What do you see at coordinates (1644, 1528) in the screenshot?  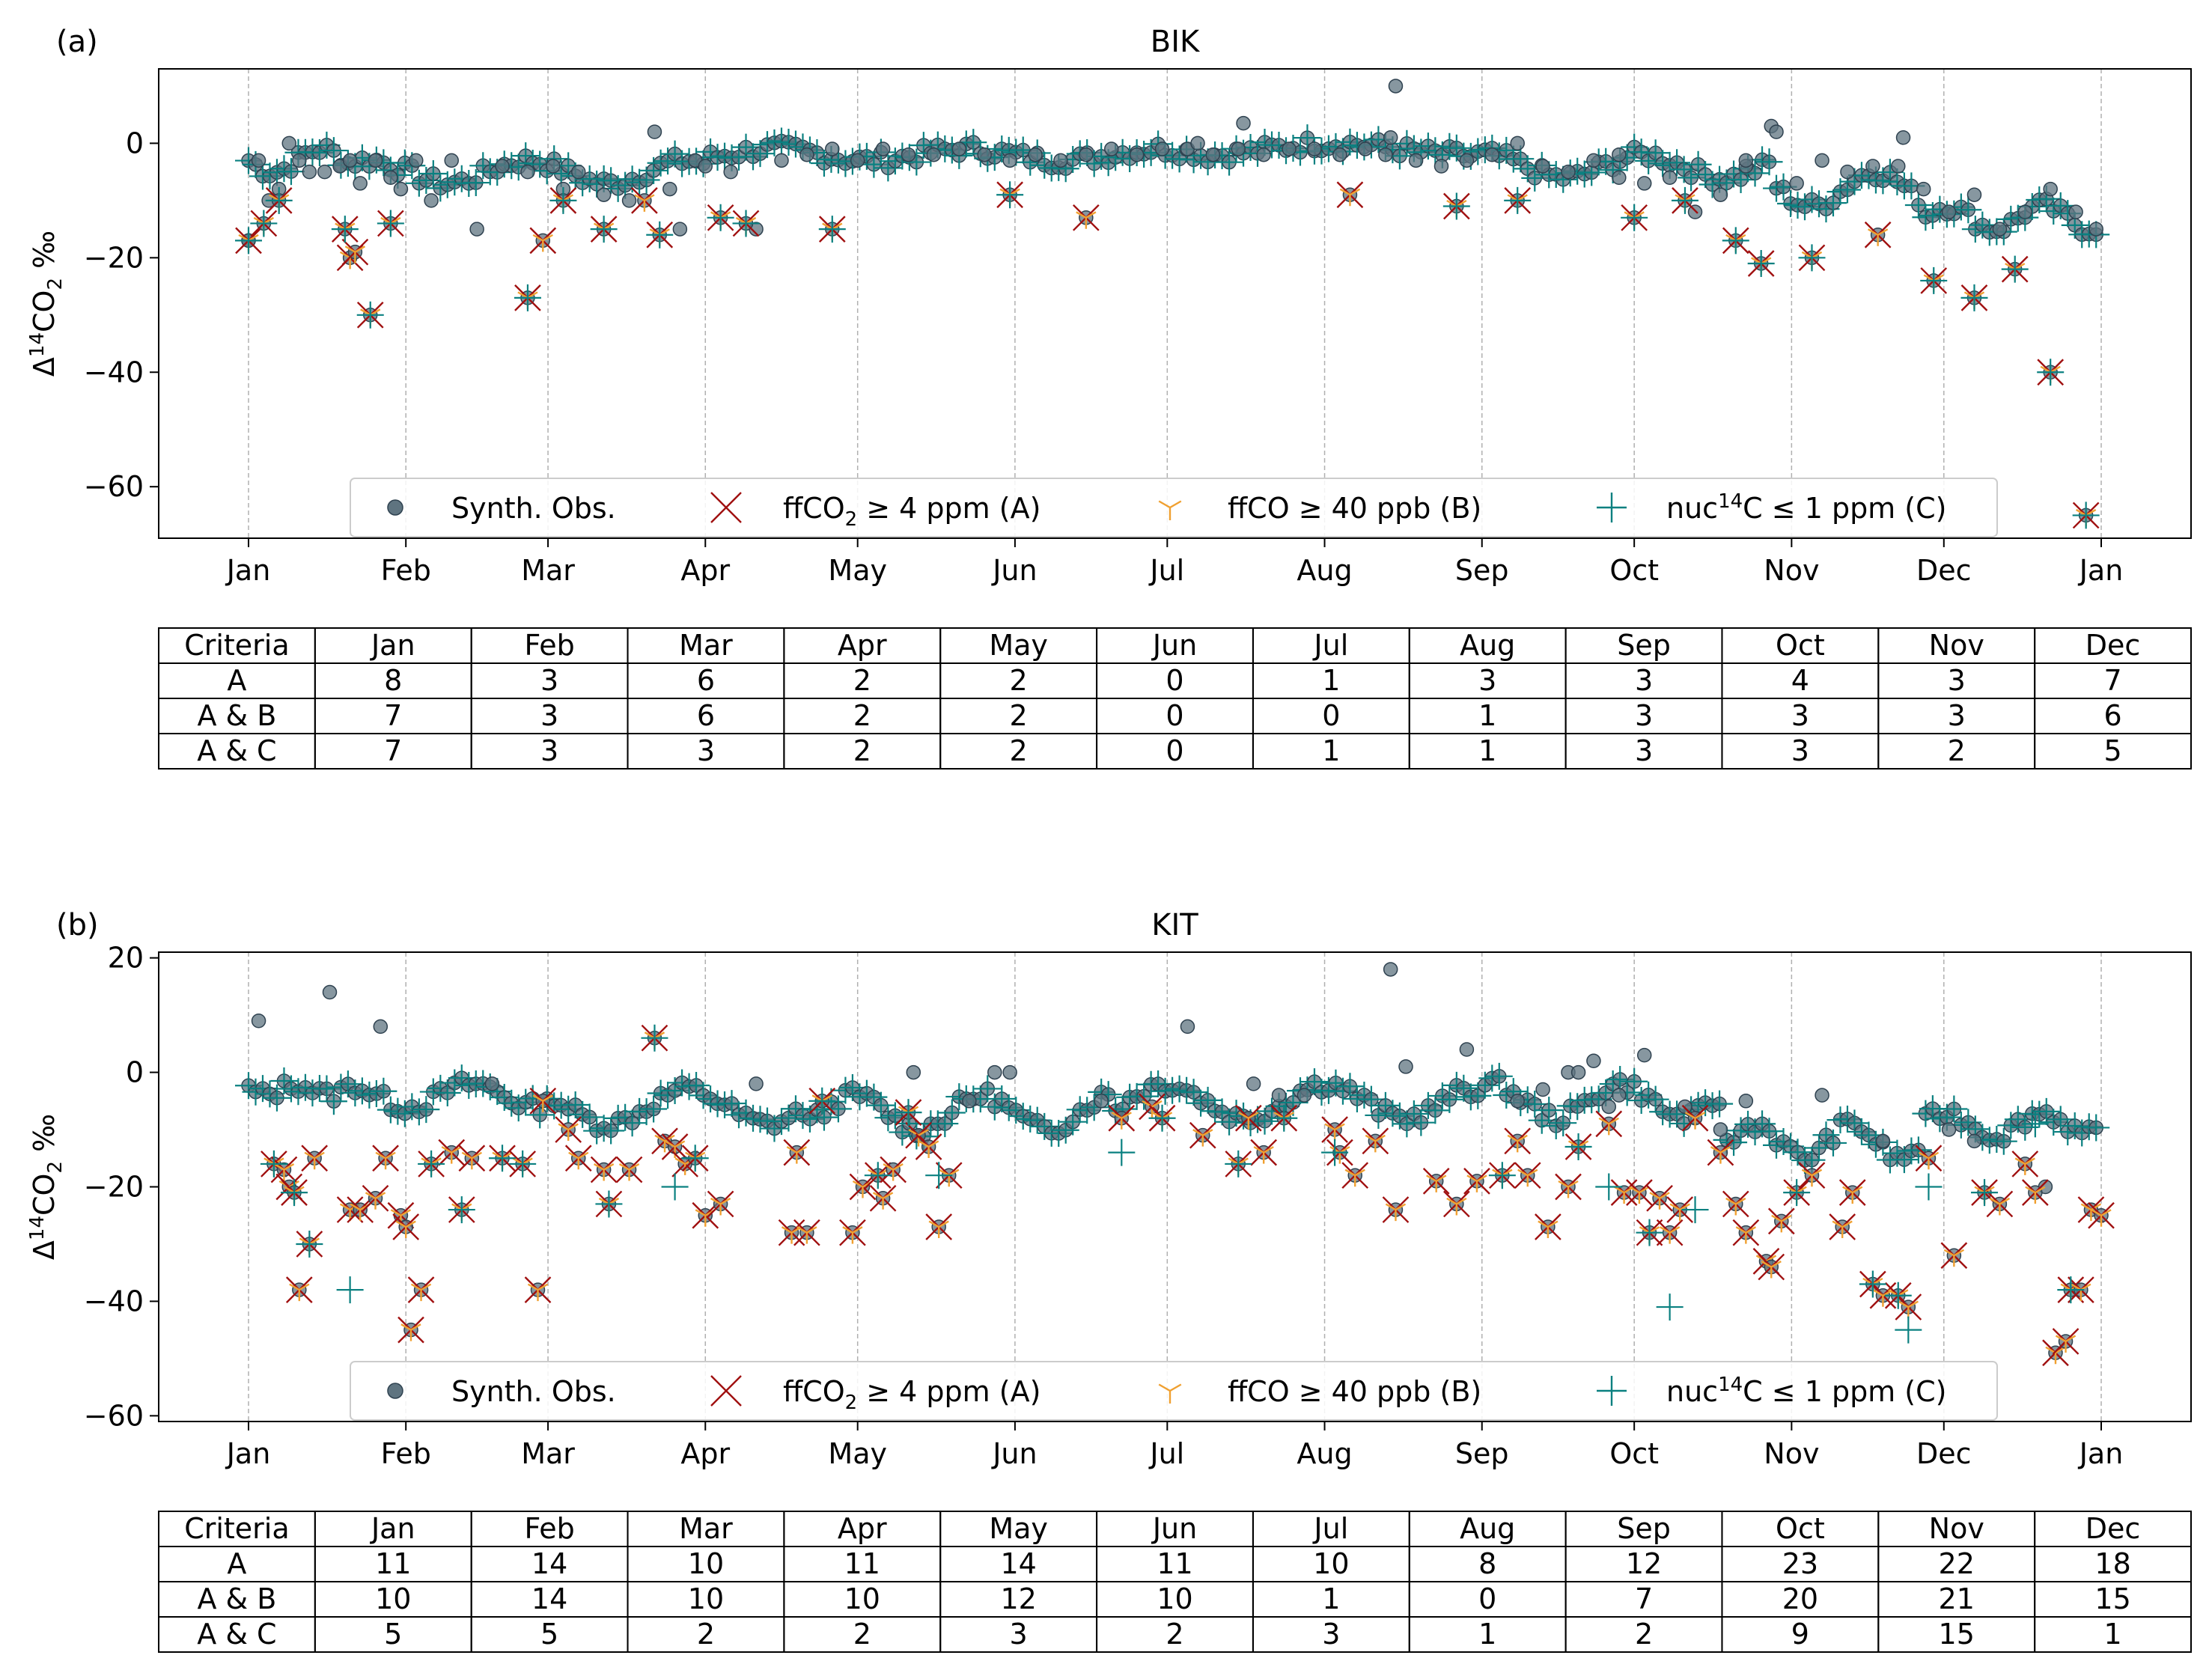 I see `table-header-text: Sep` at bounding box center [1644, 1528].